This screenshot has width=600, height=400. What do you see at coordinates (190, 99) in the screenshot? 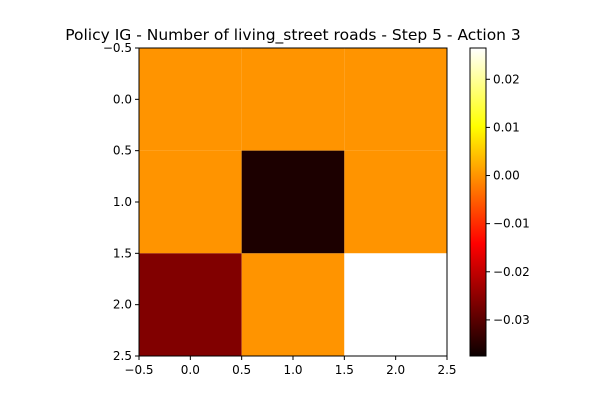
I see `heatmap-cell-r0-c0` at bounding box center [190, 99].